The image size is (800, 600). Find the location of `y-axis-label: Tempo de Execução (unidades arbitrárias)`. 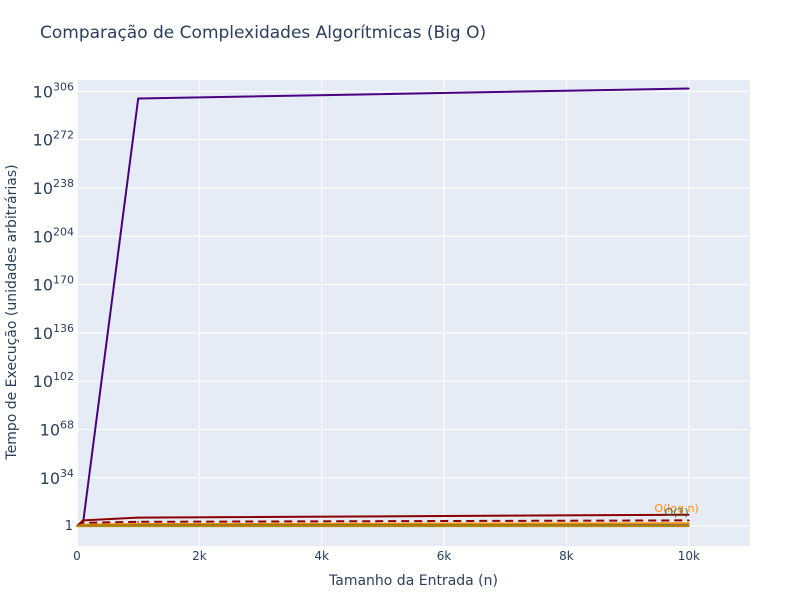

y-axis-label: Tempo de Execução (unidades arbitrárias) is located at coordinates (12, 312).